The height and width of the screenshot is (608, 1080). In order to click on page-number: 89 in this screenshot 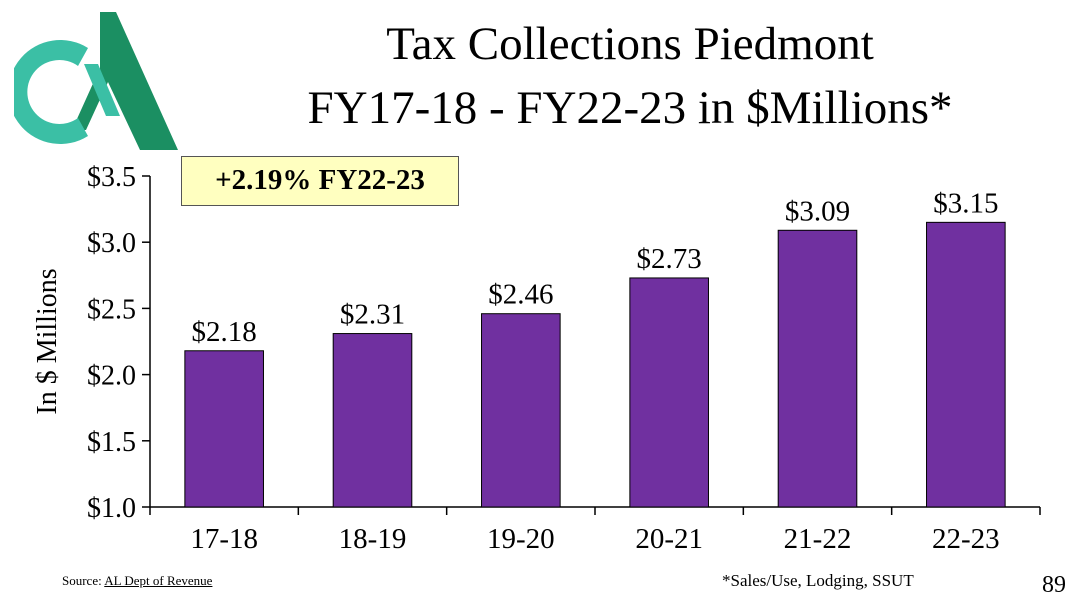, I will do `click(1054, 585)`.